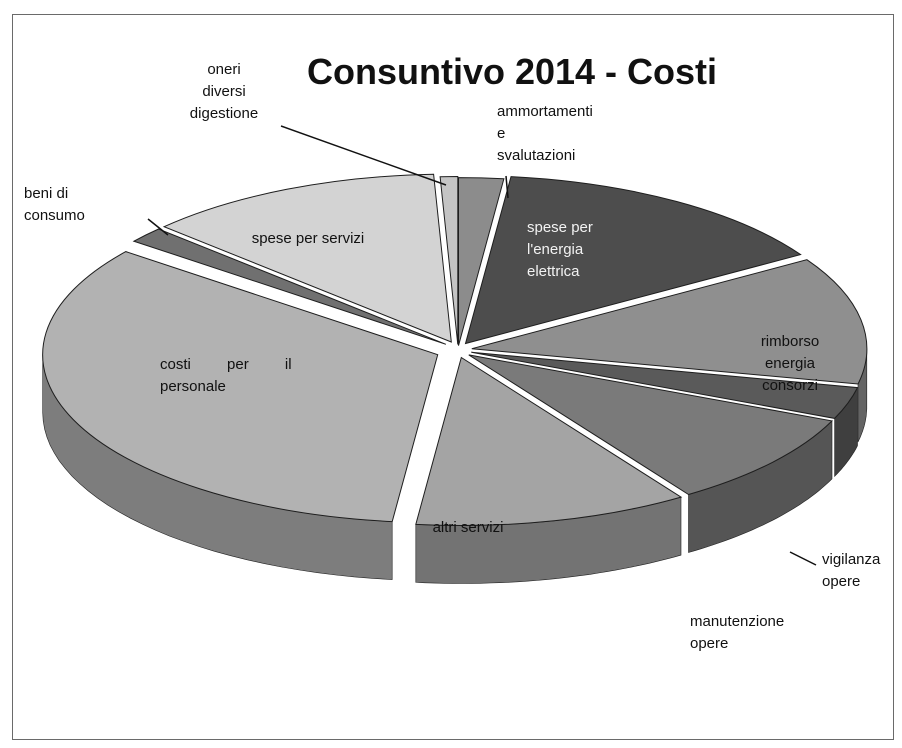 This screenshot has width=902, height=748. I want to click on slice-label-beni-di-consumo: beni di consumo, so click(54, 204).